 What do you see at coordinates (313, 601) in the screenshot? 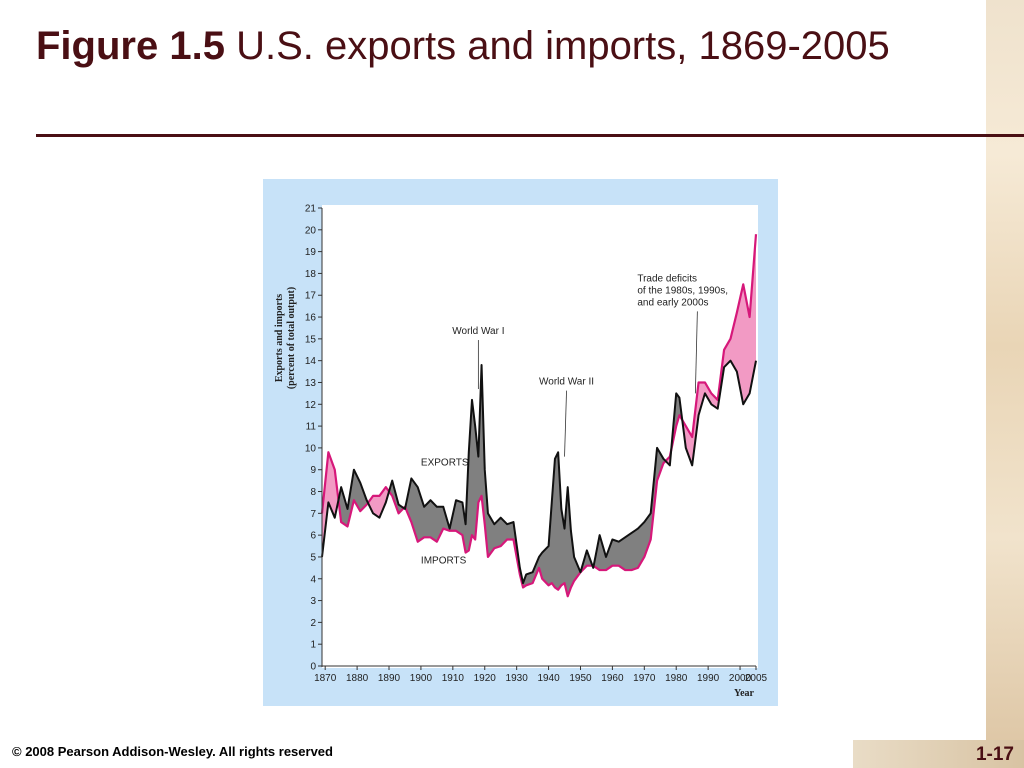
I see `y-tick-label: 3` at bounding box center [313, 601].